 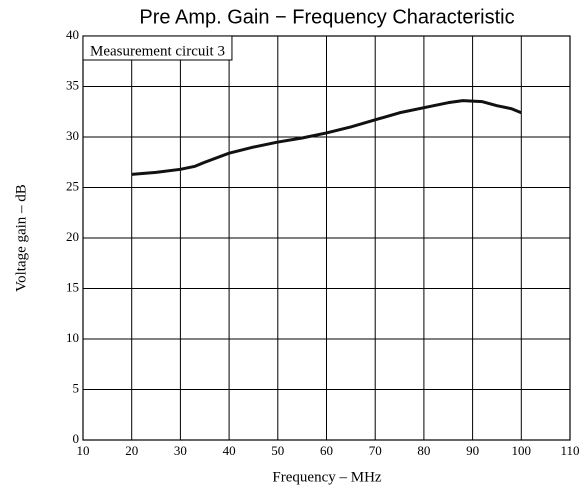 I want to click on y-tick-label: 30, so click(x=72, y=135).